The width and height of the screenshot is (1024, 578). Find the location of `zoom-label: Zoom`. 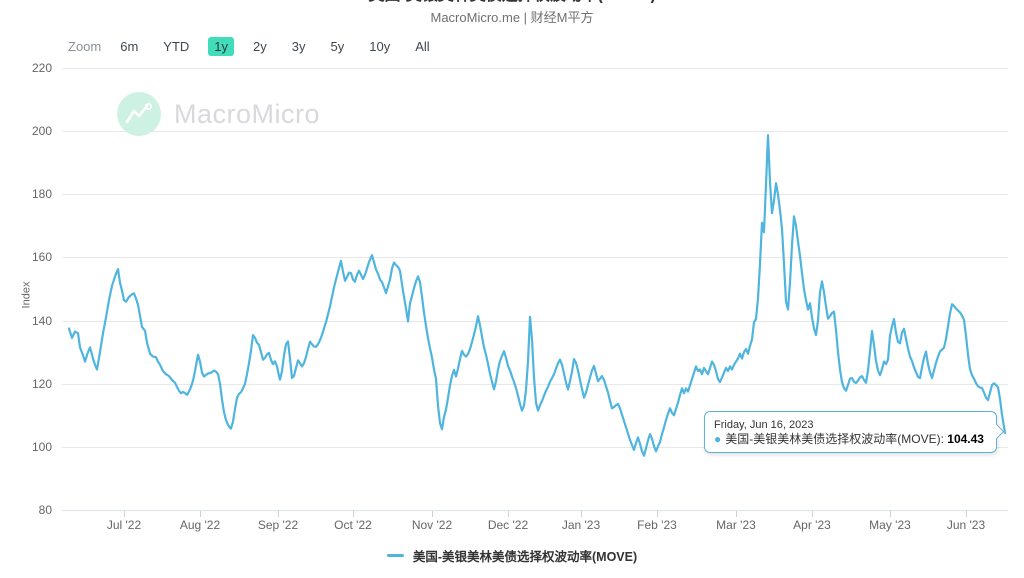

zoom-label: Zoom is located at coordinates (85, 46).